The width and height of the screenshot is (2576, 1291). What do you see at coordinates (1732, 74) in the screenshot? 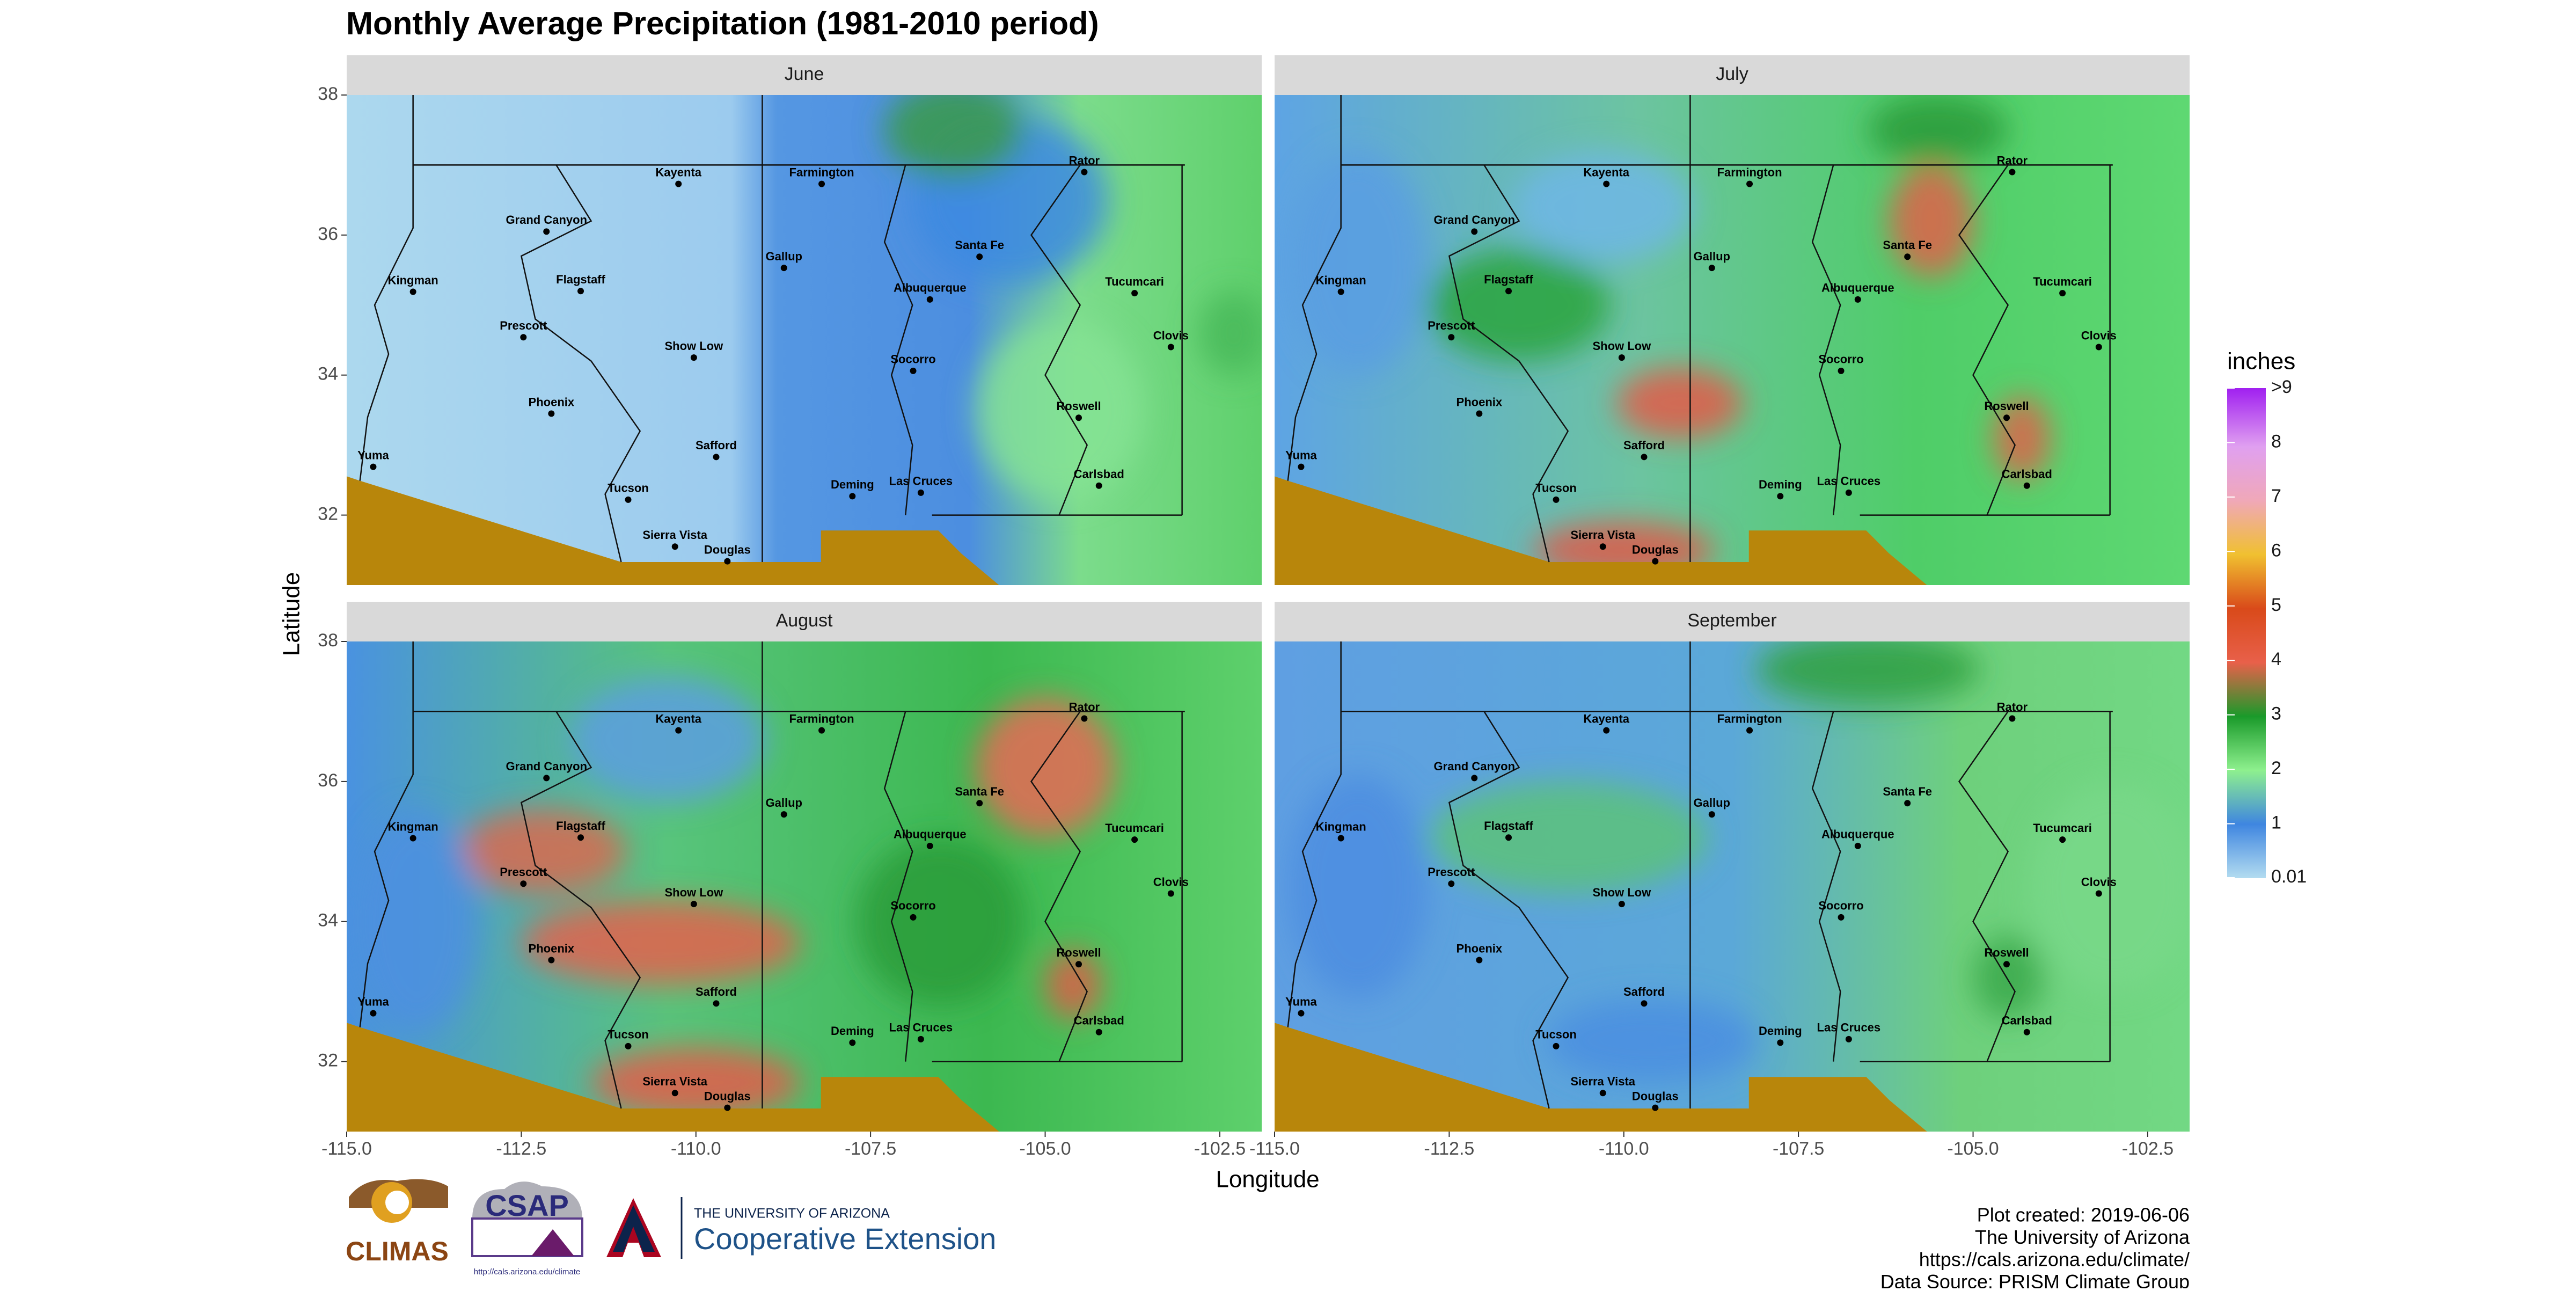
I see `panel-title: July` at bounding box center [1732, 74].